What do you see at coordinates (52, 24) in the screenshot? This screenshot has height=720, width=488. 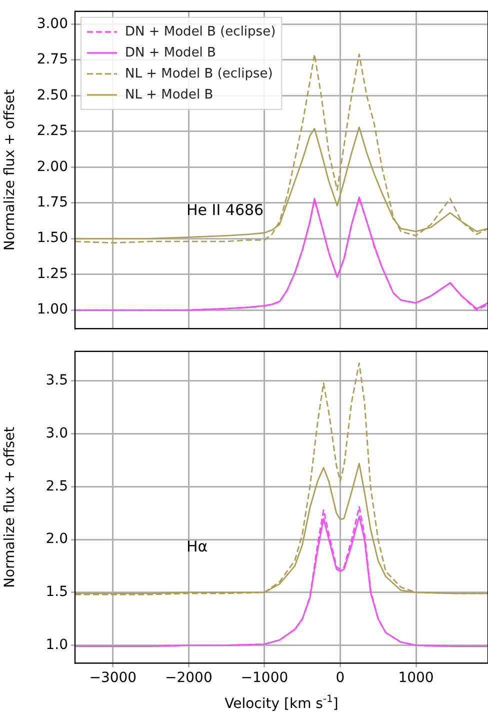 I see `y-tick-label: 3.00` at bounding box center [52, 24].